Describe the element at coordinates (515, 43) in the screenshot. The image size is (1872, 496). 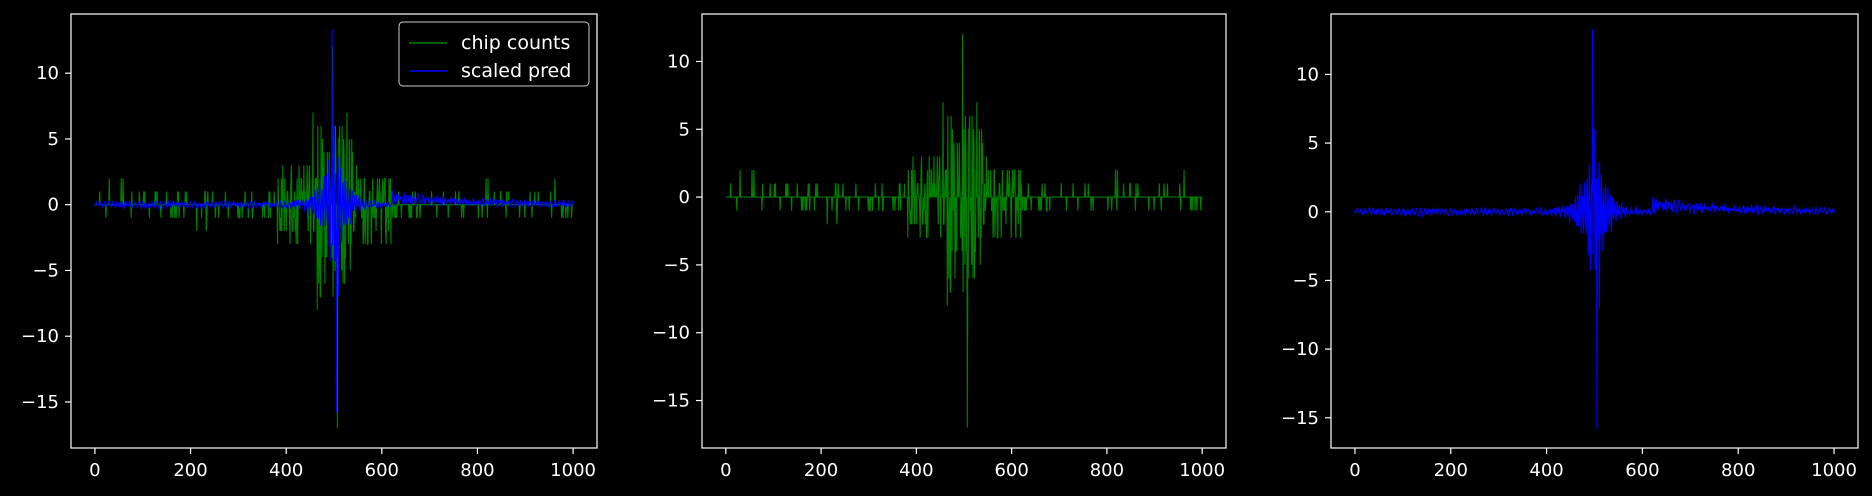
I see `legend-label: chip counts` at that location.